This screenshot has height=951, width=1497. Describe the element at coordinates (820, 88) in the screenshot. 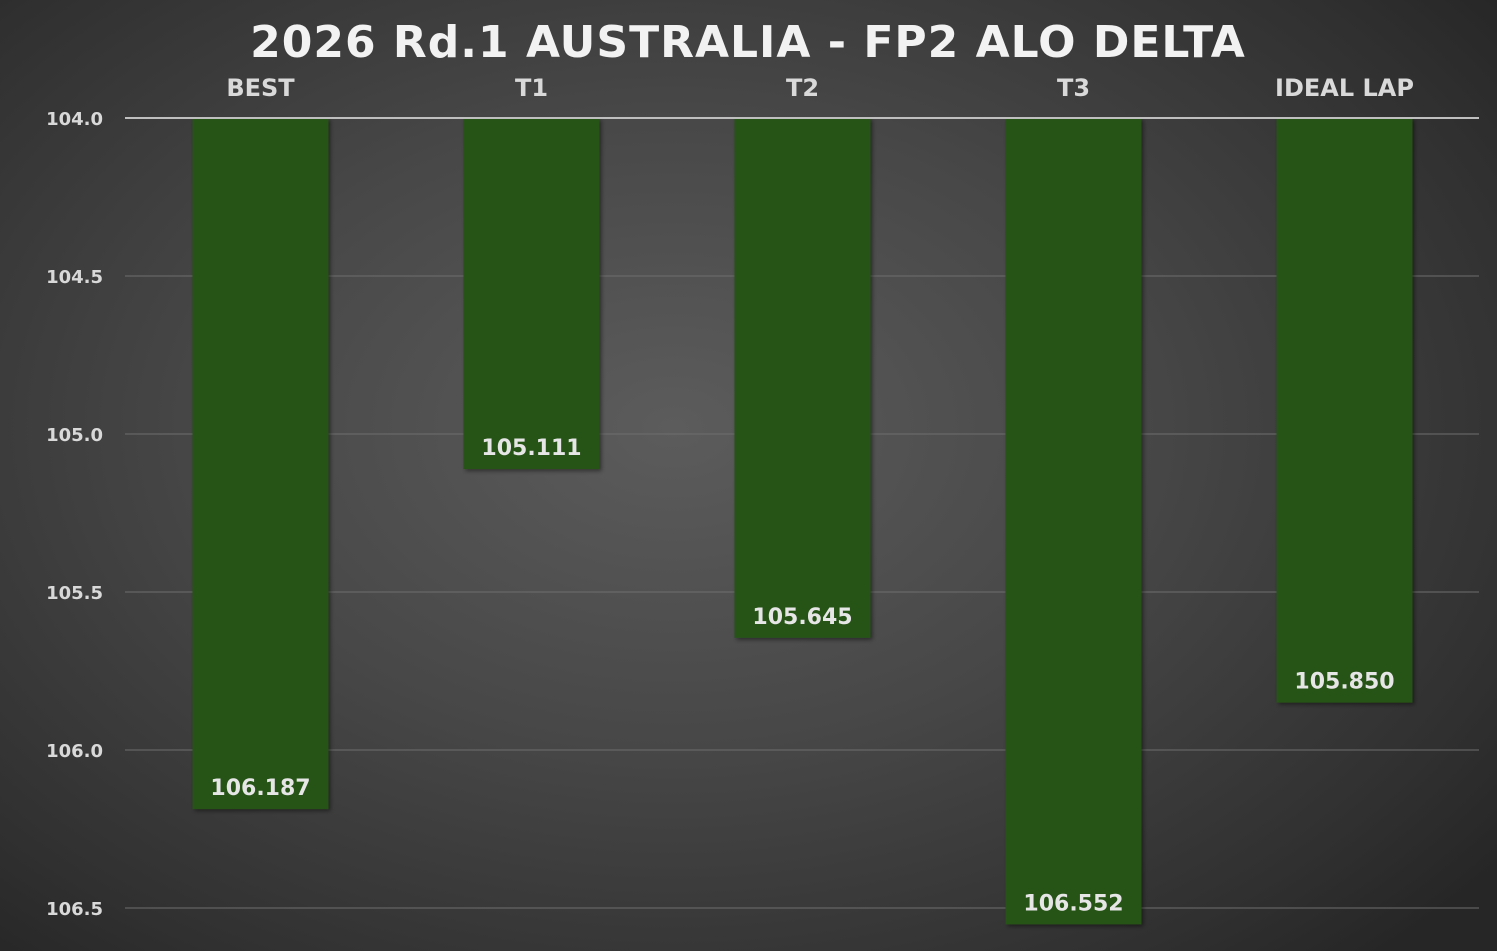

I see `category-labels: BEST T1 T2 T3 IDEAL LAP` at that location.